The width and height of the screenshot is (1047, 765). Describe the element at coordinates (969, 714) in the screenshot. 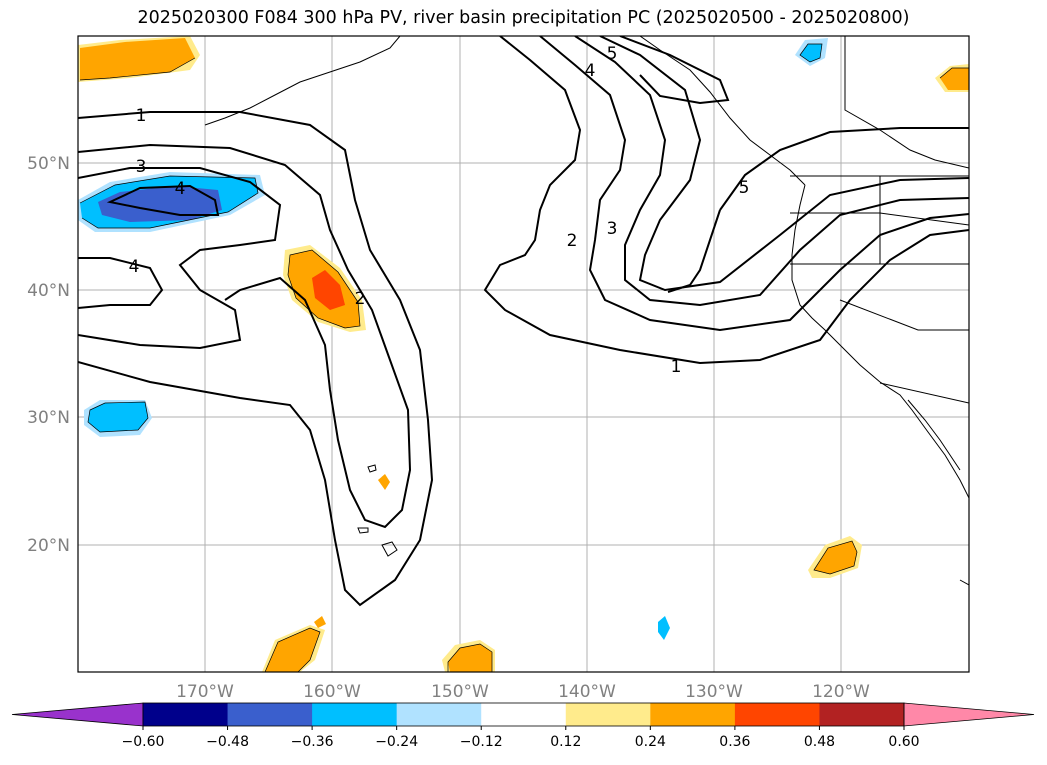

I see `colorbar-over-extension` at that location.